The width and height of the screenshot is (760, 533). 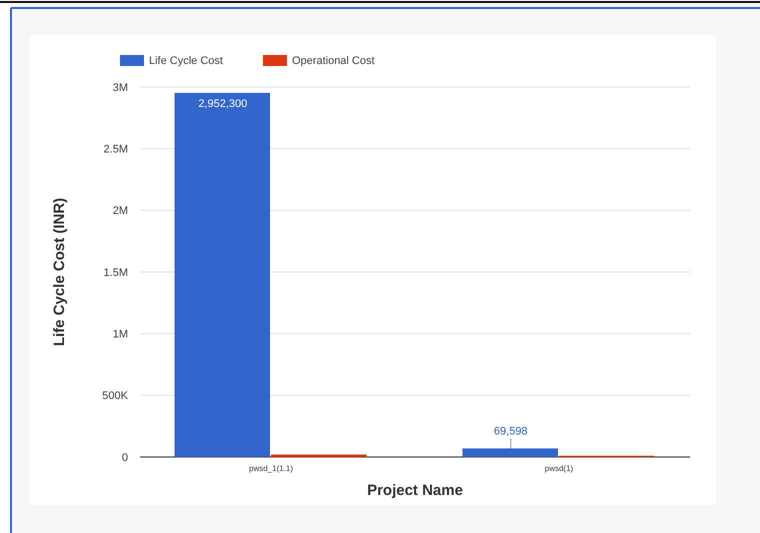 I want to click on x-axis-title: Project Name, so click(x=415, y=490).